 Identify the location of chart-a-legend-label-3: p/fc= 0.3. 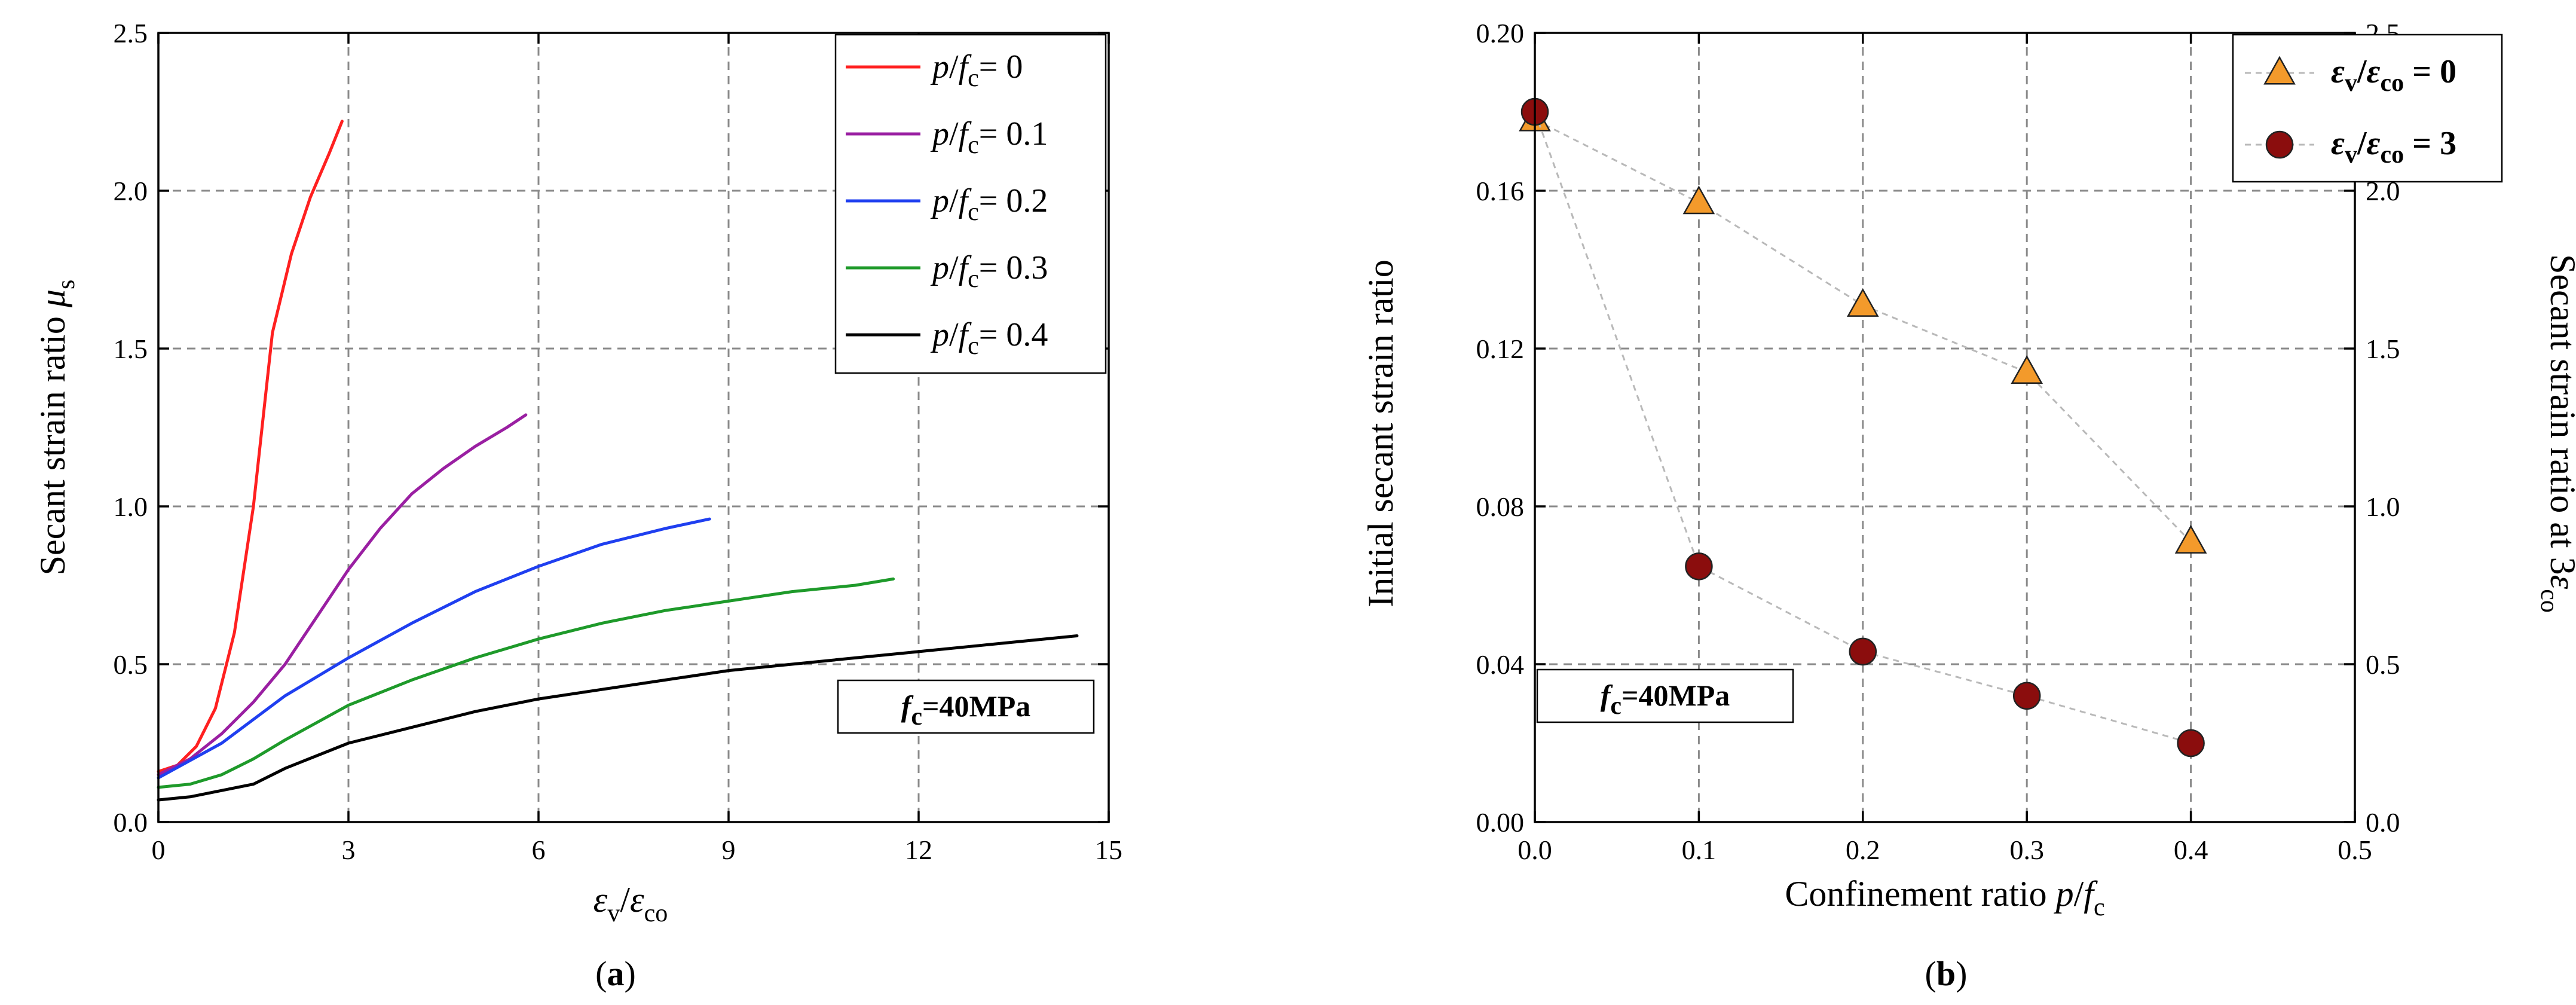
(989, 271).